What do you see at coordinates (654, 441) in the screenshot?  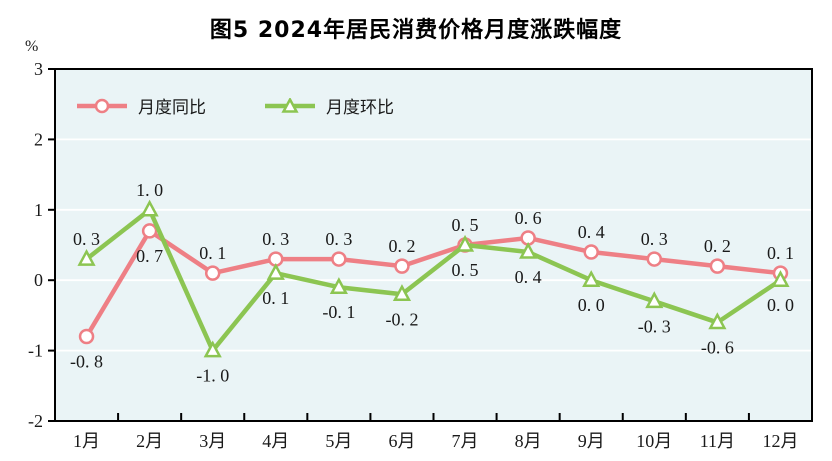 I see `x-axis-tick-label: 10月` at bounding box center [654, 441].